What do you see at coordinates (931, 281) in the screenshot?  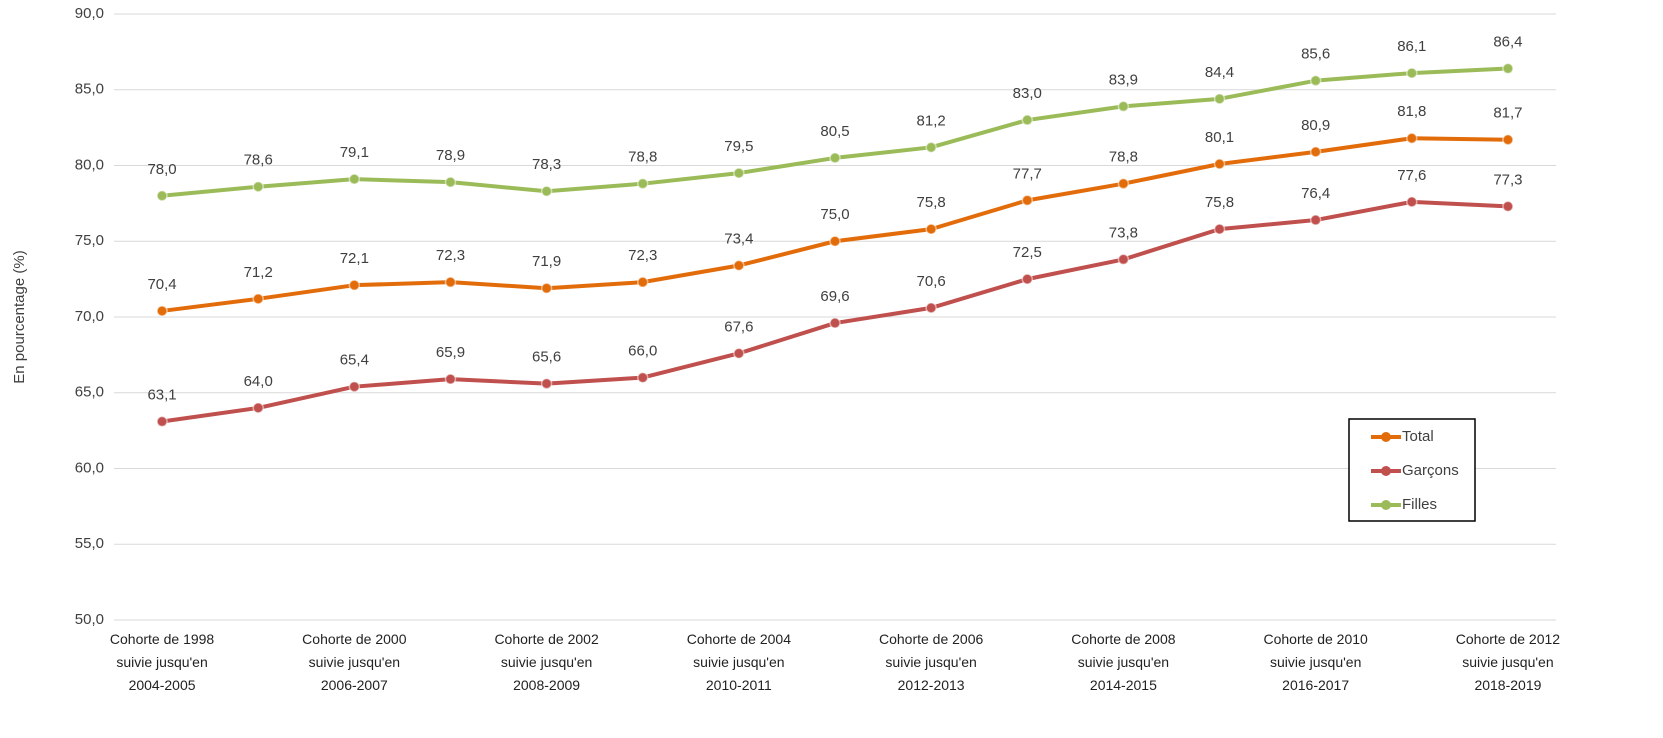 I see `data-label: 70,6` at bounding box center [931, 281].